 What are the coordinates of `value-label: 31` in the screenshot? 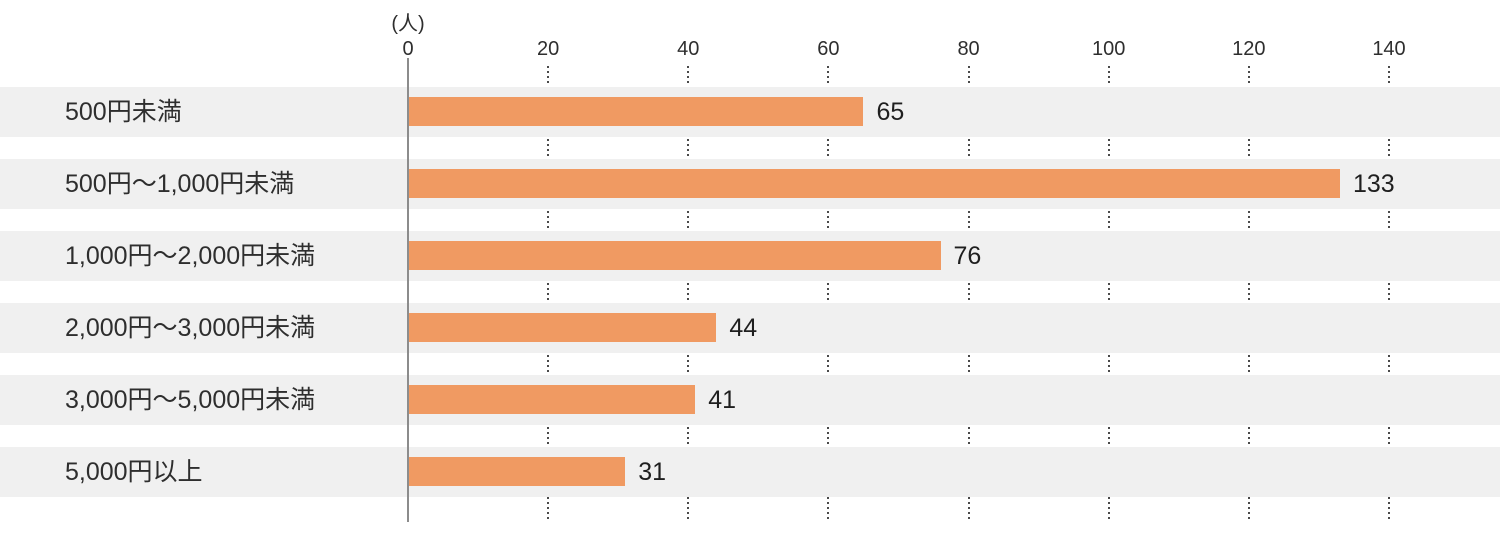 It's located at (652, 472).